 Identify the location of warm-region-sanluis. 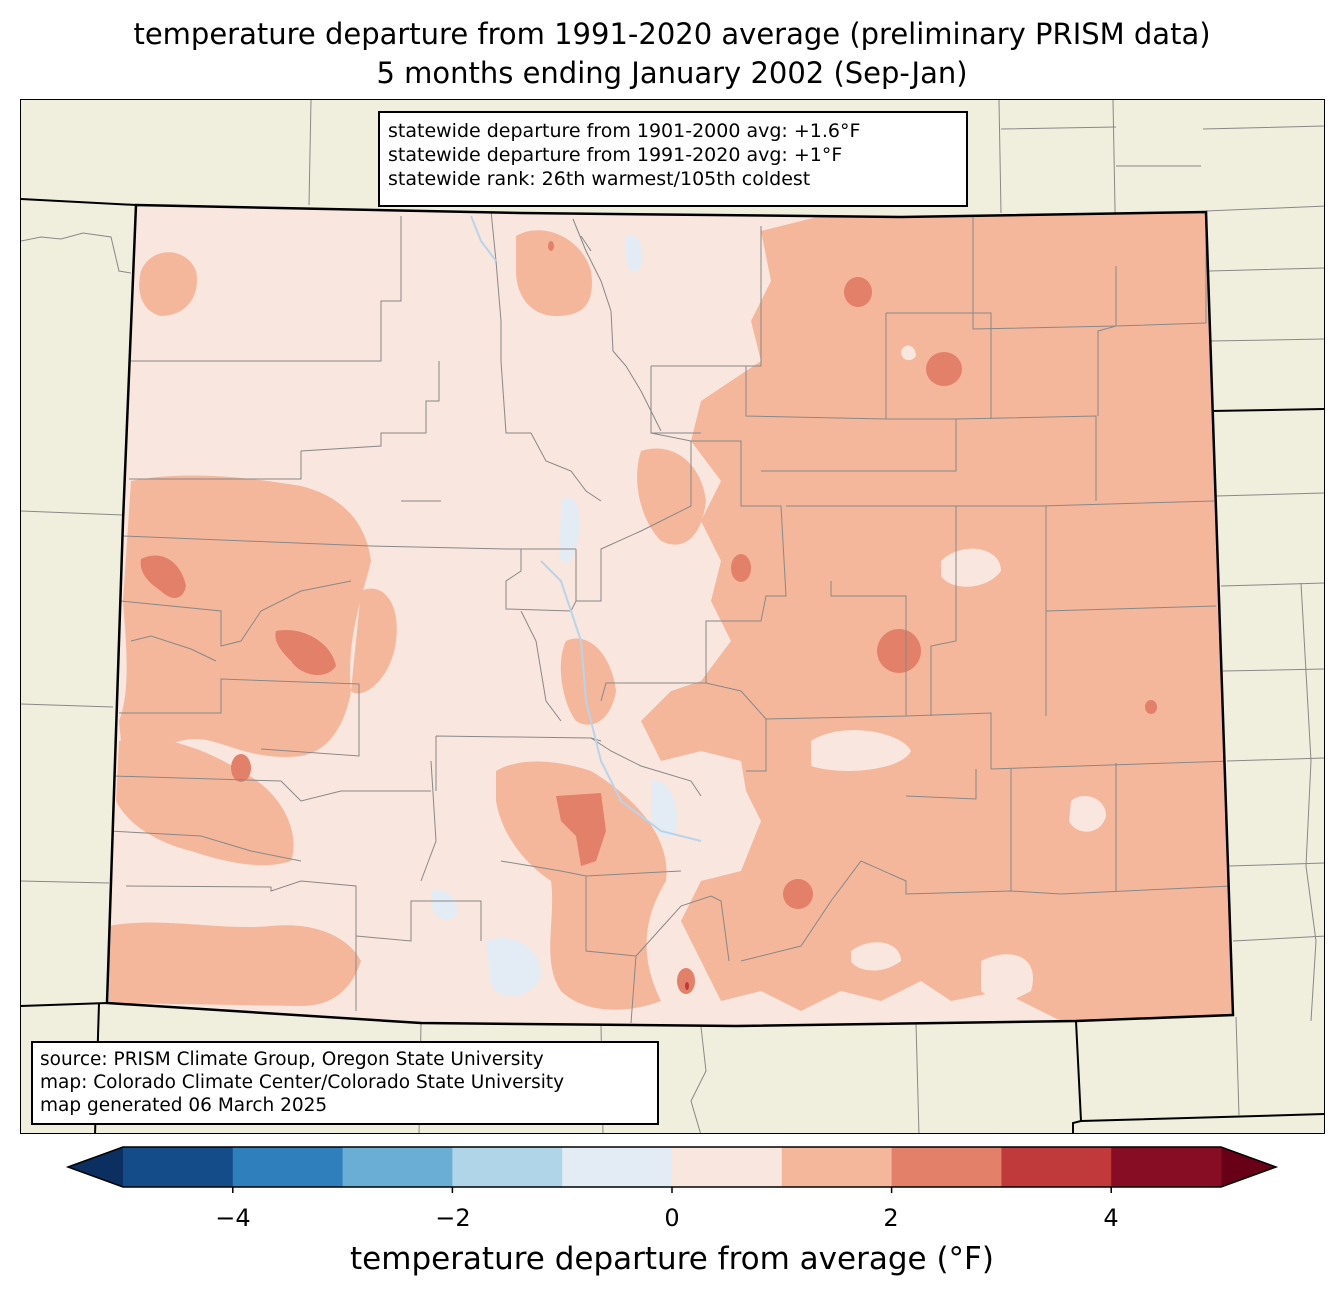
(588, 681).